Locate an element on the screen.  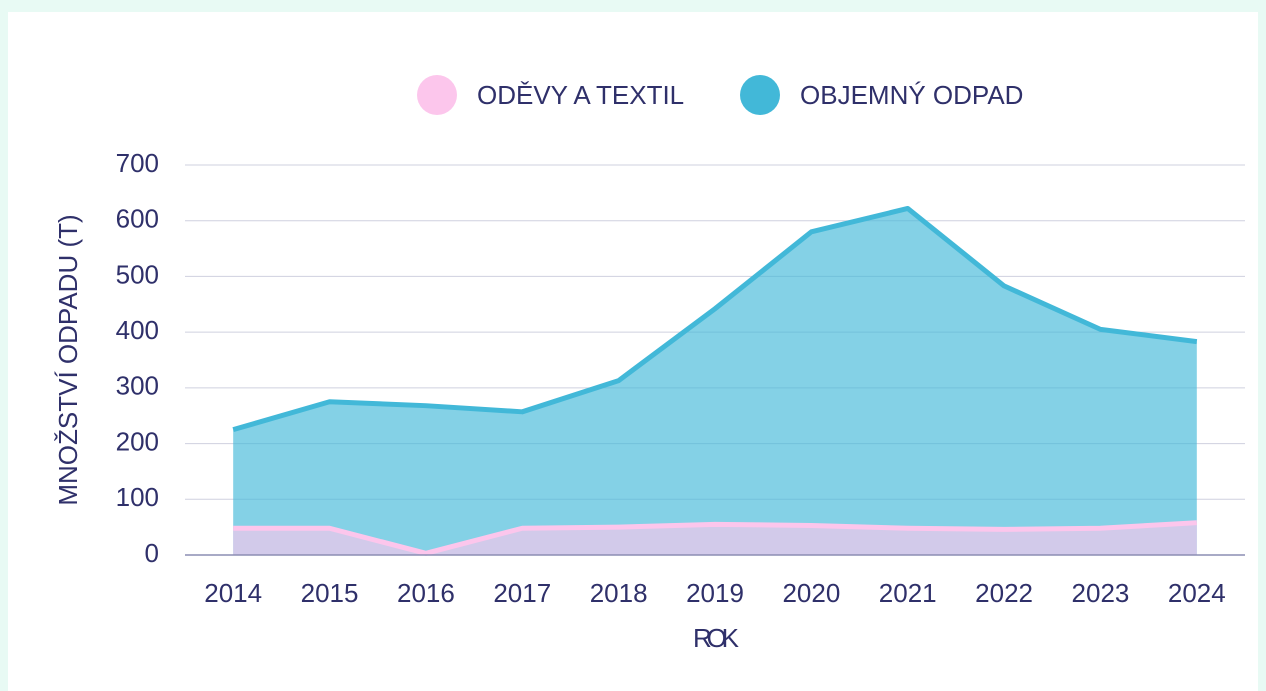
x-tick-label: 2021 is located at coordinates (908, 593).